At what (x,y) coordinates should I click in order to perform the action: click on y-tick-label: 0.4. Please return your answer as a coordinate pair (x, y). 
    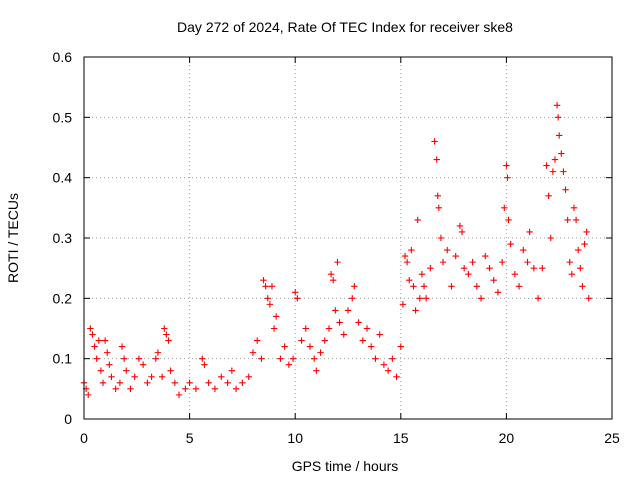
    Looking at the image, I should click on (63, 178).